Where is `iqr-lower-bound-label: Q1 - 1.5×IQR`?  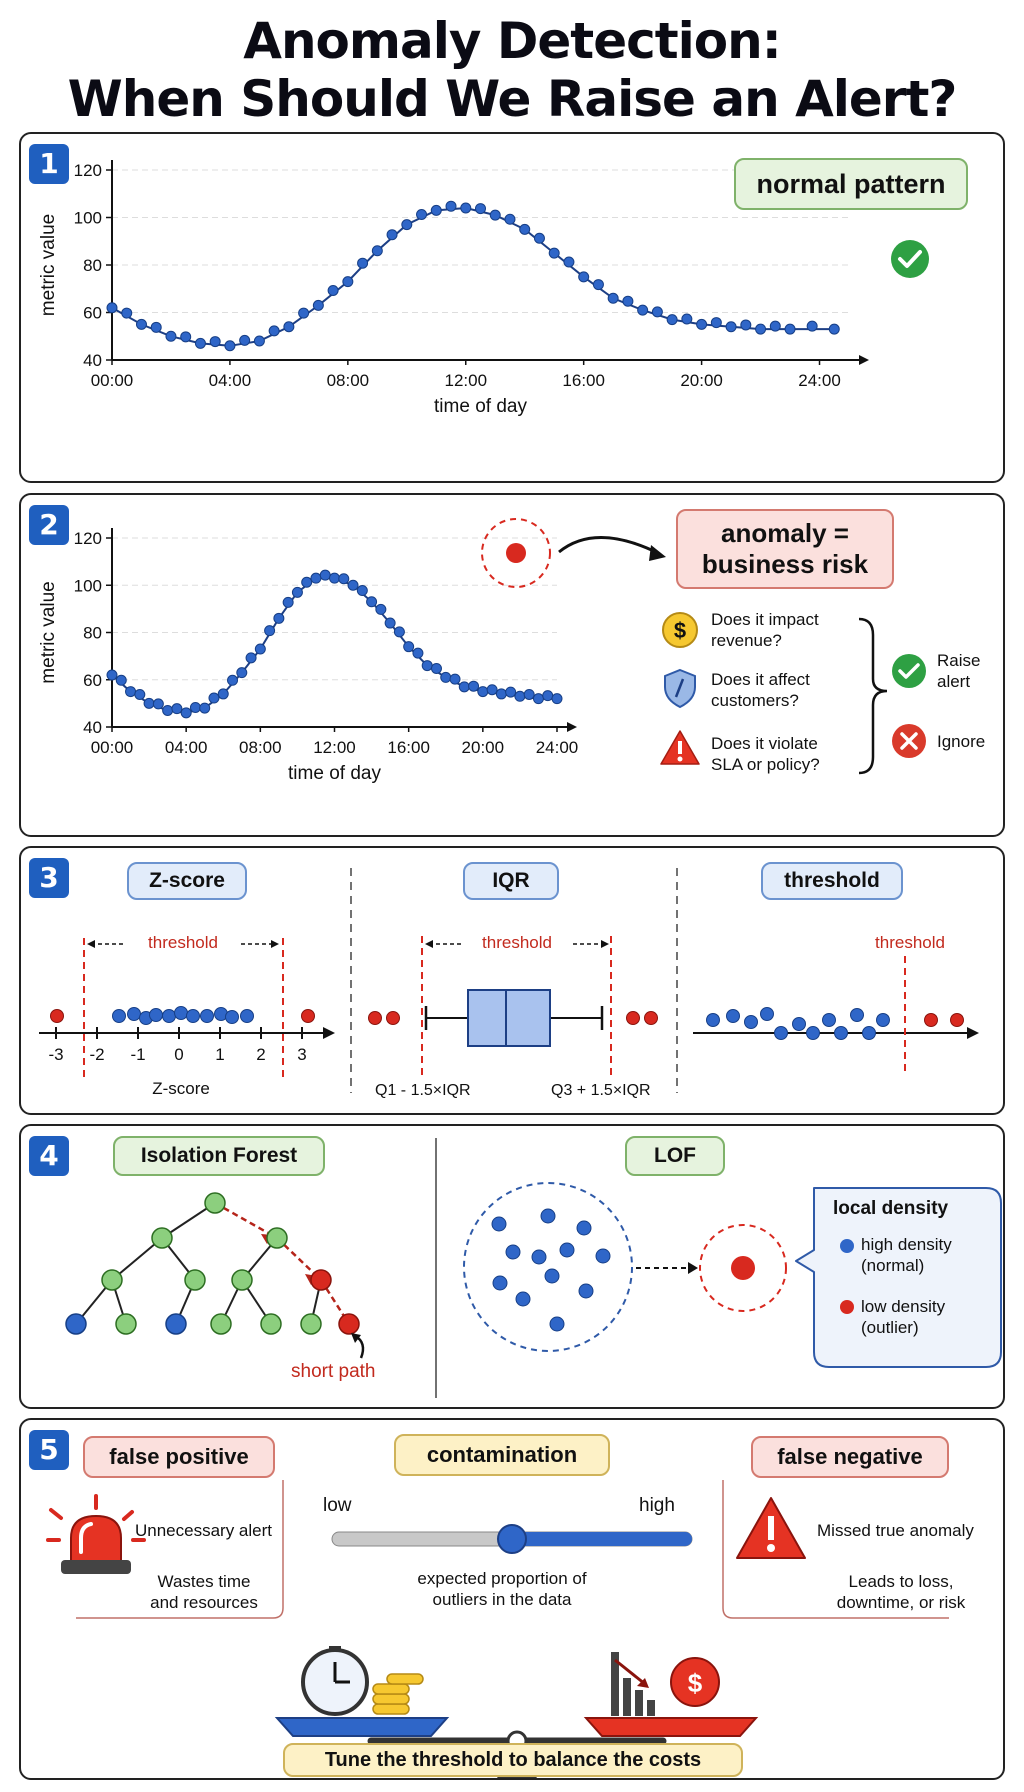 iqr-lower-bound-label: Q1 - 1.5×IQR is located at coordinates (423, 1090).